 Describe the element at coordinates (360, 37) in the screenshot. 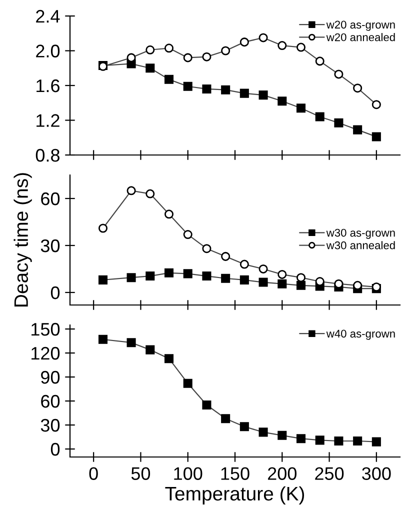

I see `legend-label: w20 annealed` at that location.